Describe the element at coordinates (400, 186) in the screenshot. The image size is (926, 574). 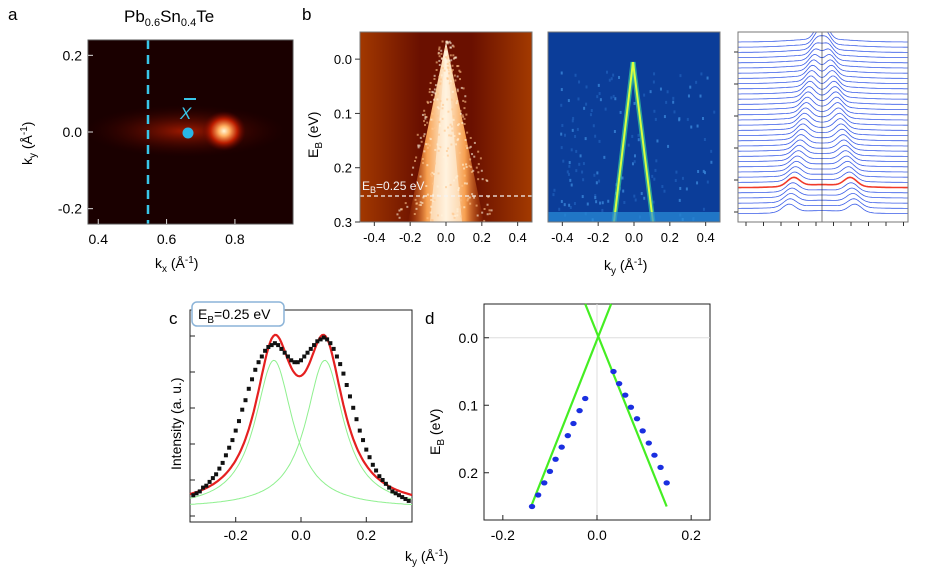
I see `cut-rest: =0.25 eV` at that location.